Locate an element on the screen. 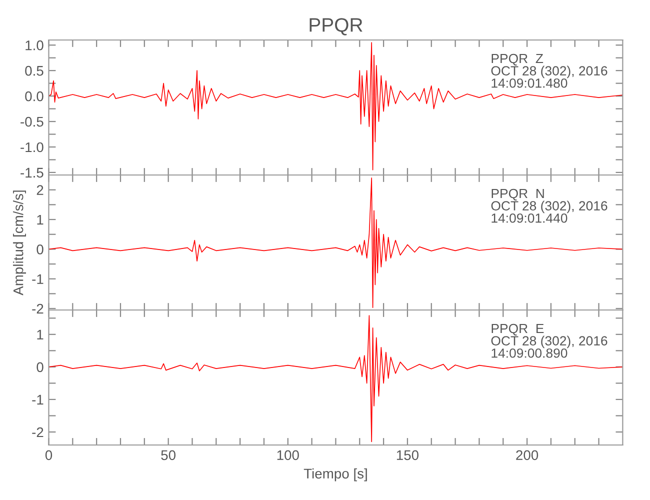  y-tick-label: 1.0 is located at coordinates (35, 45).